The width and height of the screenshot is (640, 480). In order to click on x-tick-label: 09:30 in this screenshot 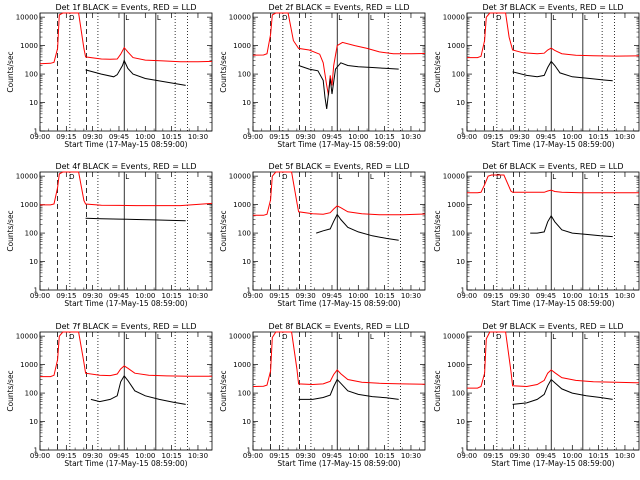, I will do `click(520, 456)`.